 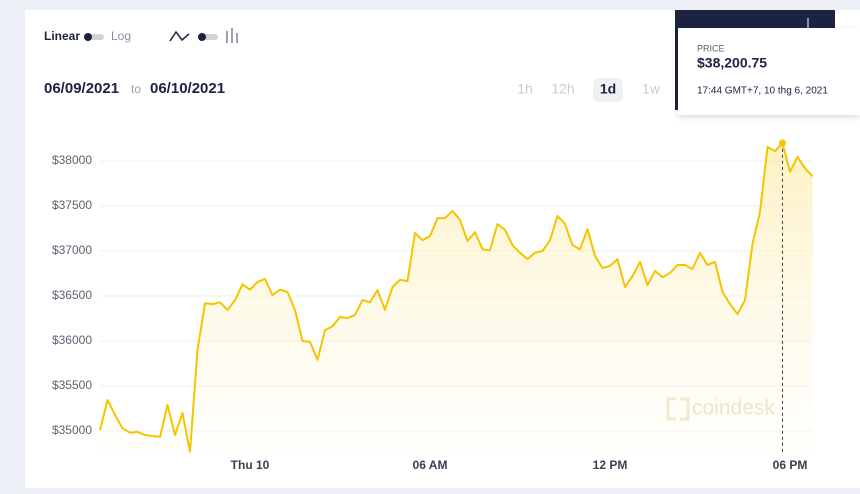 I want to click on x-tick-label: Thu 10, so click(x=250, y=465).